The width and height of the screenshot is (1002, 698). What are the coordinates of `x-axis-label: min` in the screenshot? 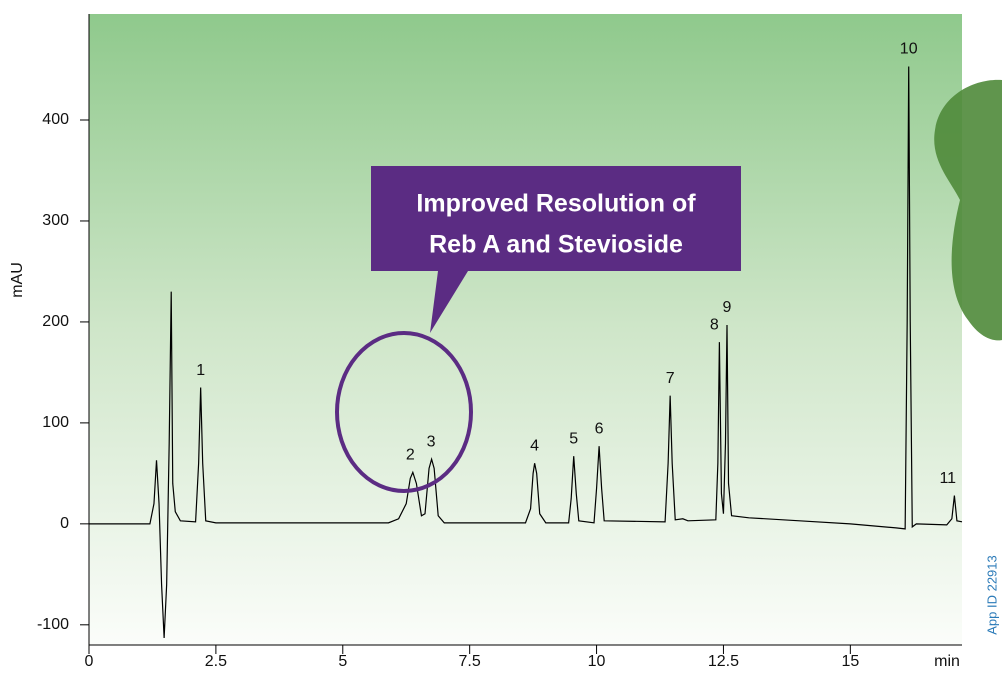 It's located at (947, 661).